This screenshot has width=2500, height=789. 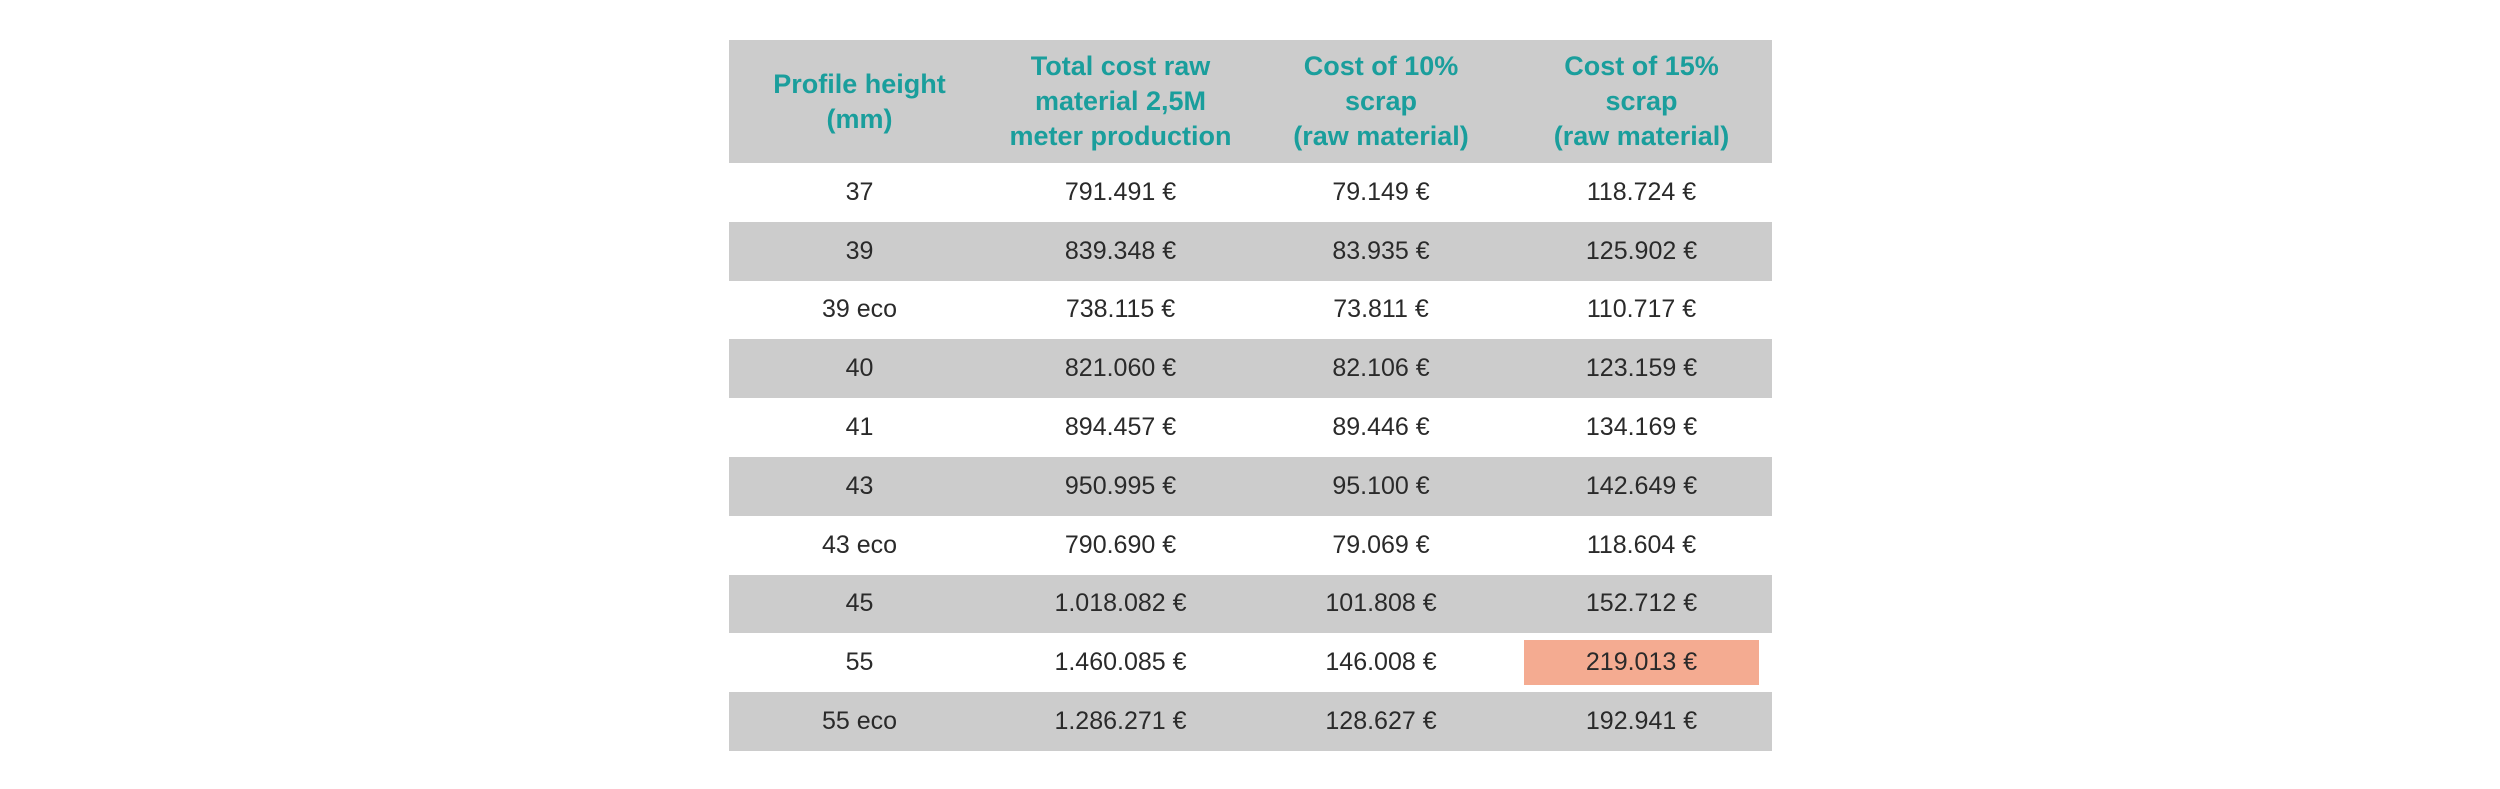 What do you see at coordinates (1381, 603) in the screenshot?
I see `cost-10-cell: 101.808 €` at bounding box center [1381, 603].